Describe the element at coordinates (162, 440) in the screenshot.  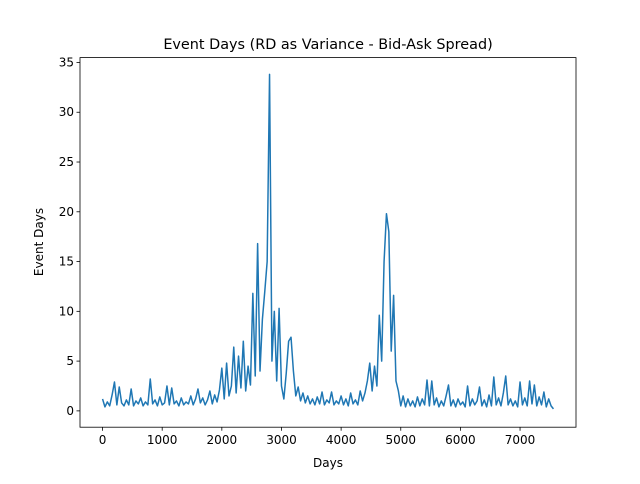
I see `x-tick-label: 1000` at that location.